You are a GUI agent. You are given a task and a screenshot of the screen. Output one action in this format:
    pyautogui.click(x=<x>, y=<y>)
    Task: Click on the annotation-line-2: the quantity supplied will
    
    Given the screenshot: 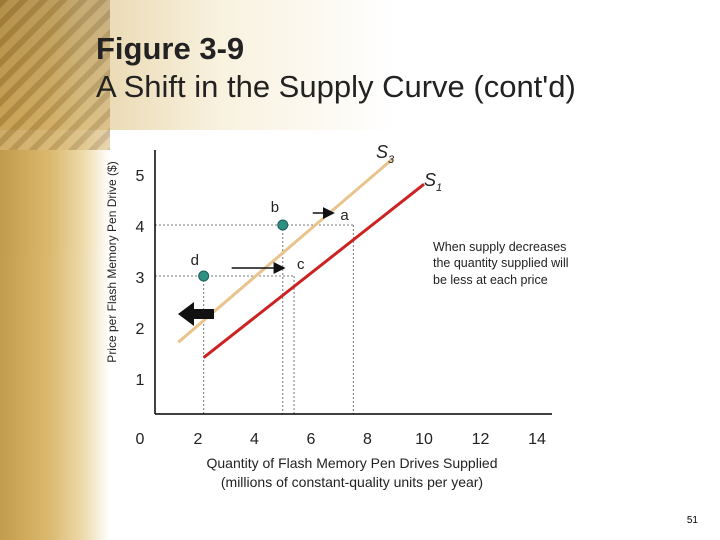 What is the action you would take?
    pyautogui.click(x=501, y=263)
    